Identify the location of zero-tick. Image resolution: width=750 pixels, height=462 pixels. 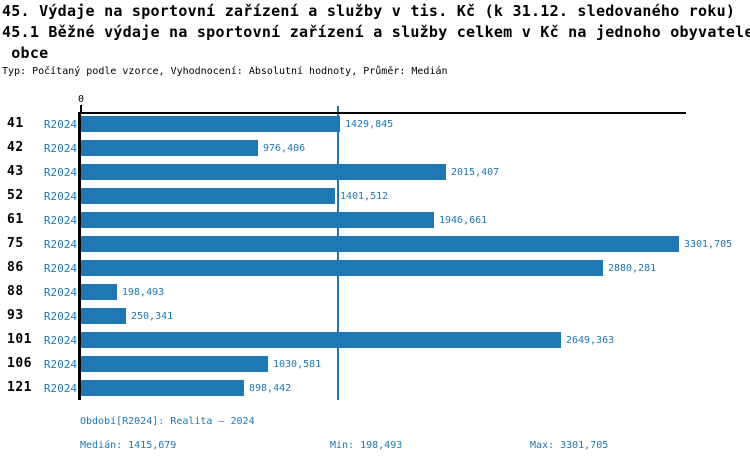
(81, 108).